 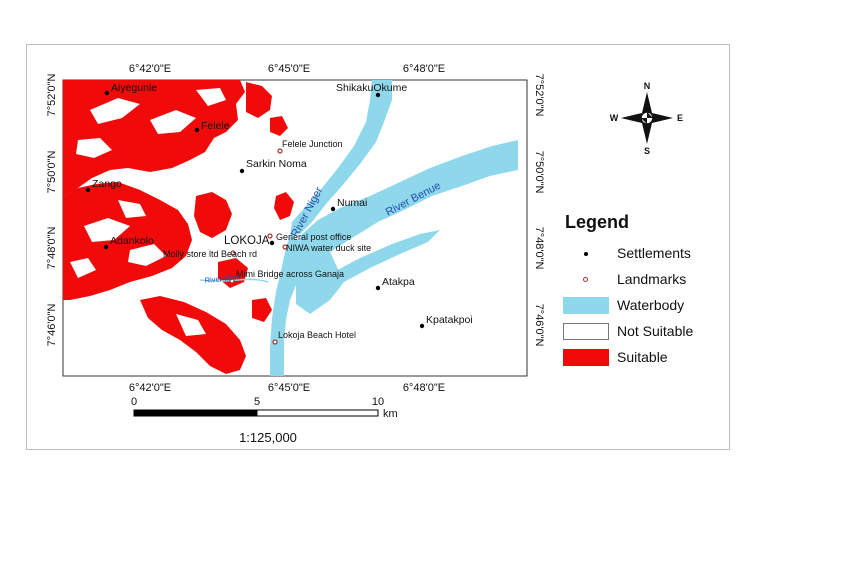 I want to click on settlement-point-aiyegunle, so click(x=107, y=93).